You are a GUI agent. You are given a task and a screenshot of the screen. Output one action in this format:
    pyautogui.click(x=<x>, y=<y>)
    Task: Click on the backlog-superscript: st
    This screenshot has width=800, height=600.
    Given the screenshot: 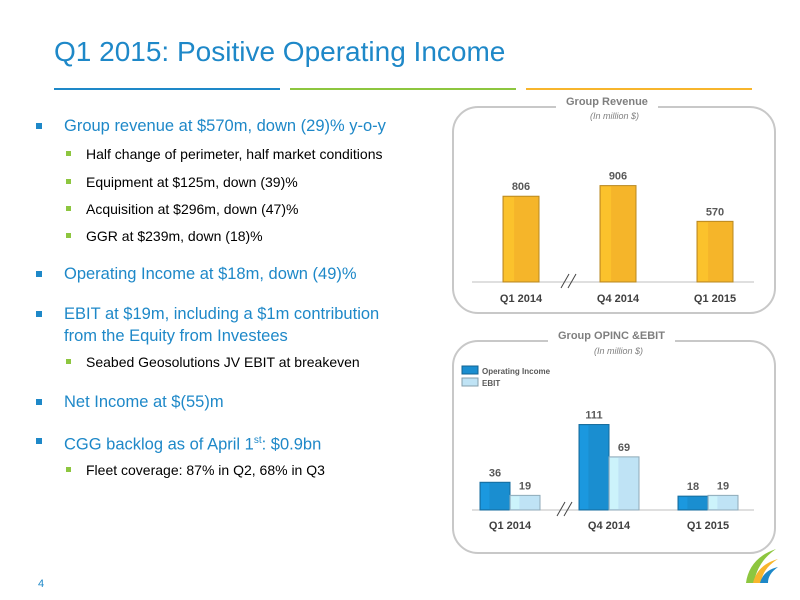 What is the action you would take?
    pyautogui.click(x=257, y=440)
    